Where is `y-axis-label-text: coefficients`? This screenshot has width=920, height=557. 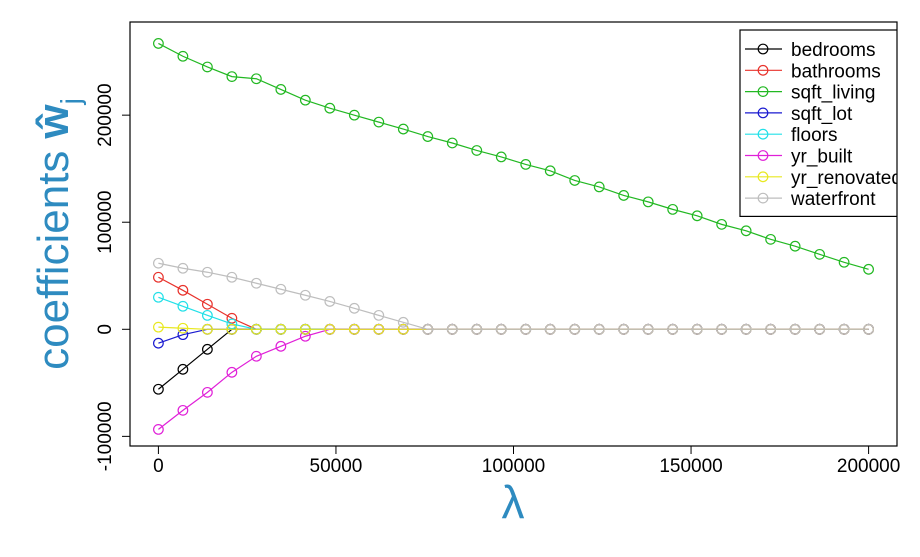
y-axis-label-text: coefficients is located at coordinates (53, 260).